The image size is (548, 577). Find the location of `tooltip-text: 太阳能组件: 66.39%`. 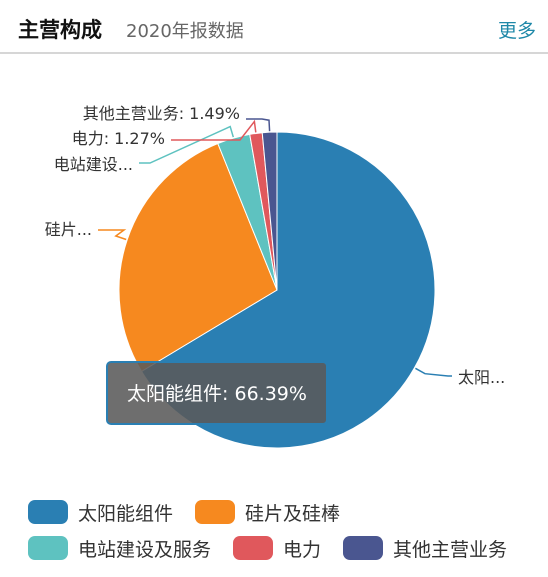

tooltip-text: 太阳能组件: 66.39% is located at coordinates (217, 394).